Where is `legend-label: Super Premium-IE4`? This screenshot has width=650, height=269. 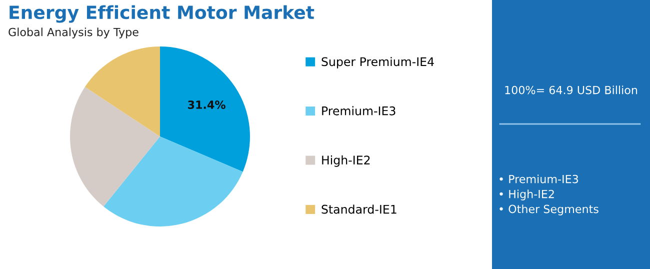 legend-label: Super Premium-IE4 is located at coordinates (378, 62).